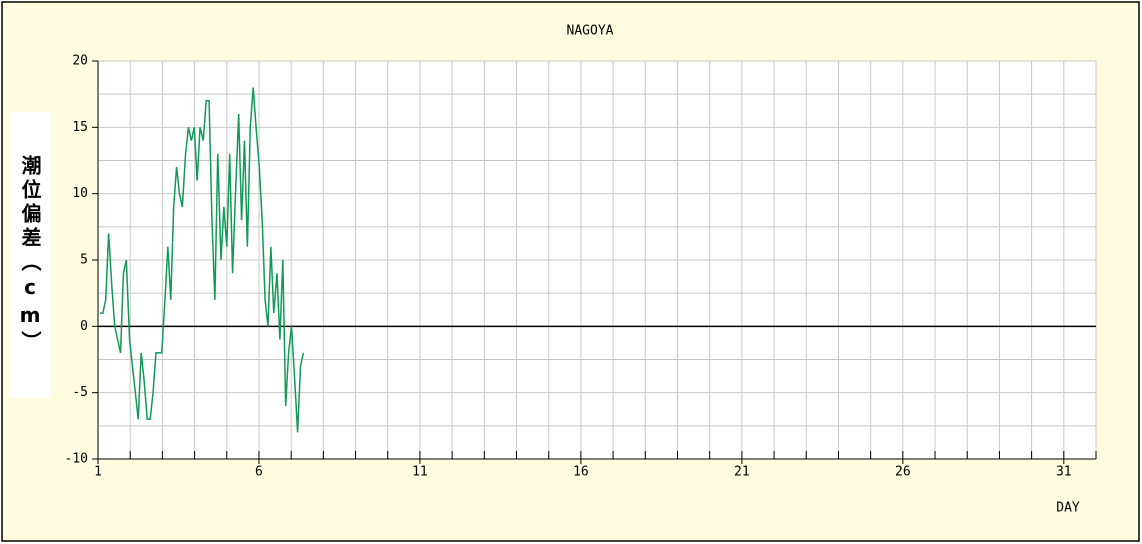 This screenshot has height=544, width=1142. I want to click on y-tick-label: -10, so click(76, 459).